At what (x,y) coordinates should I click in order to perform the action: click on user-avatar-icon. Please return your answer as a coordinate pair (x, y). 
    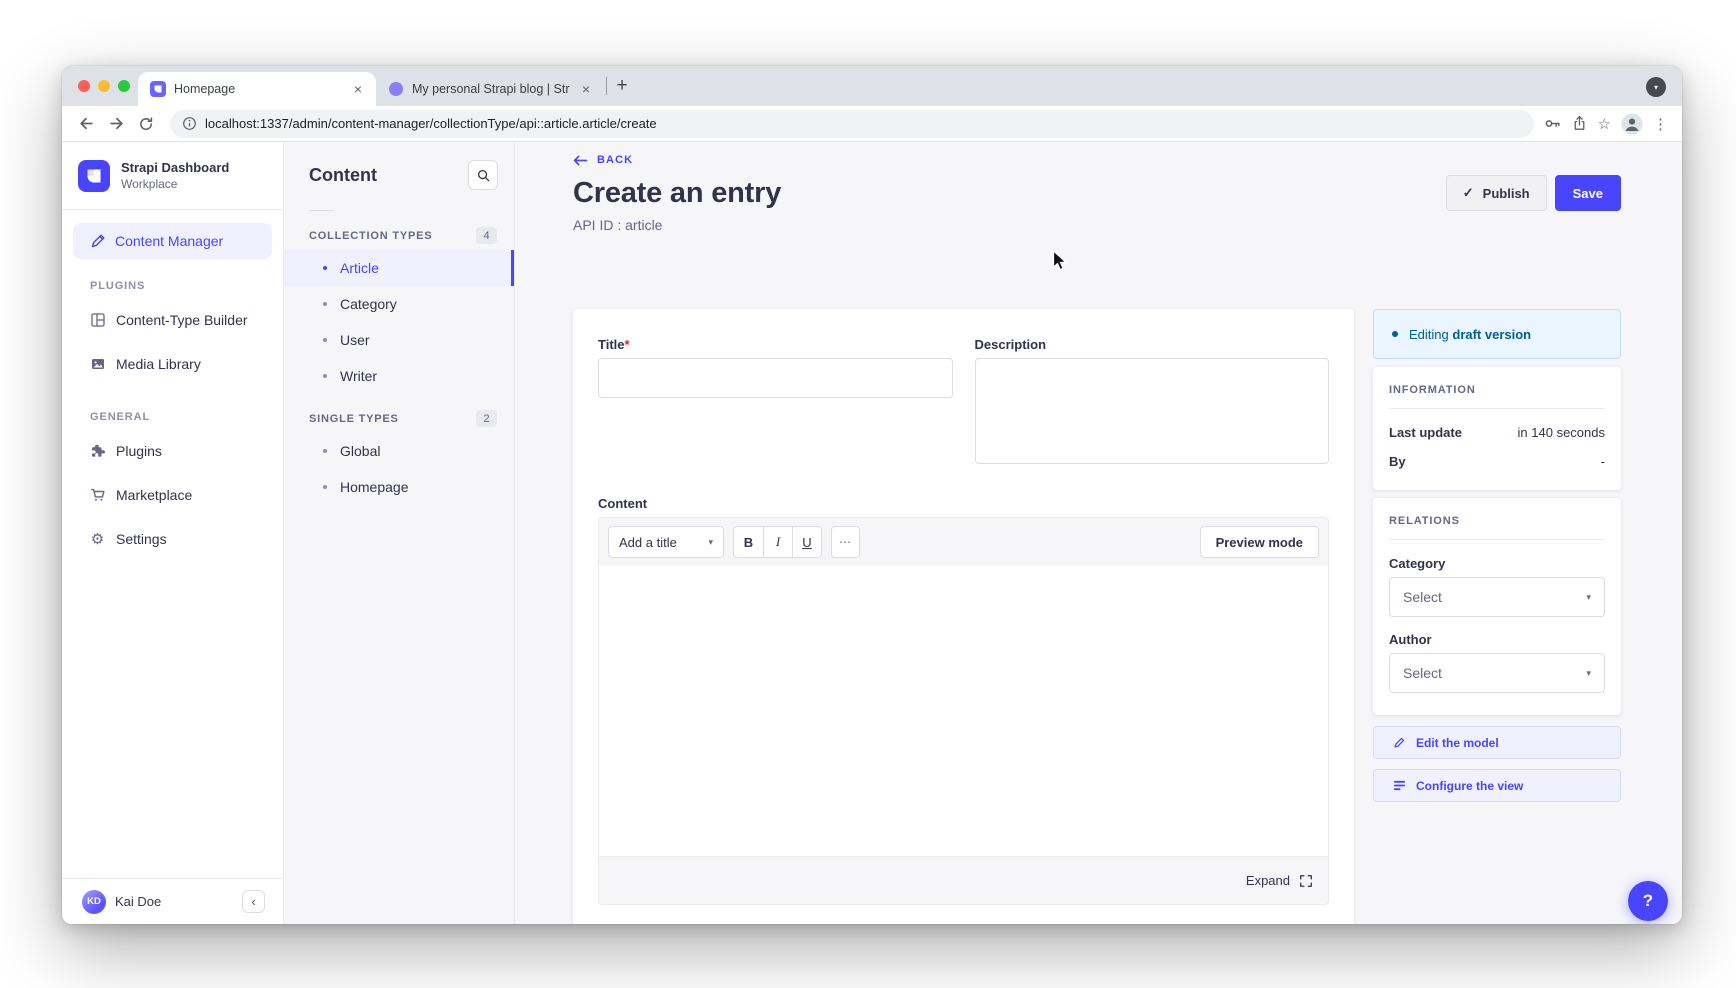
    Looking at the image, I should click on (1632, 124).